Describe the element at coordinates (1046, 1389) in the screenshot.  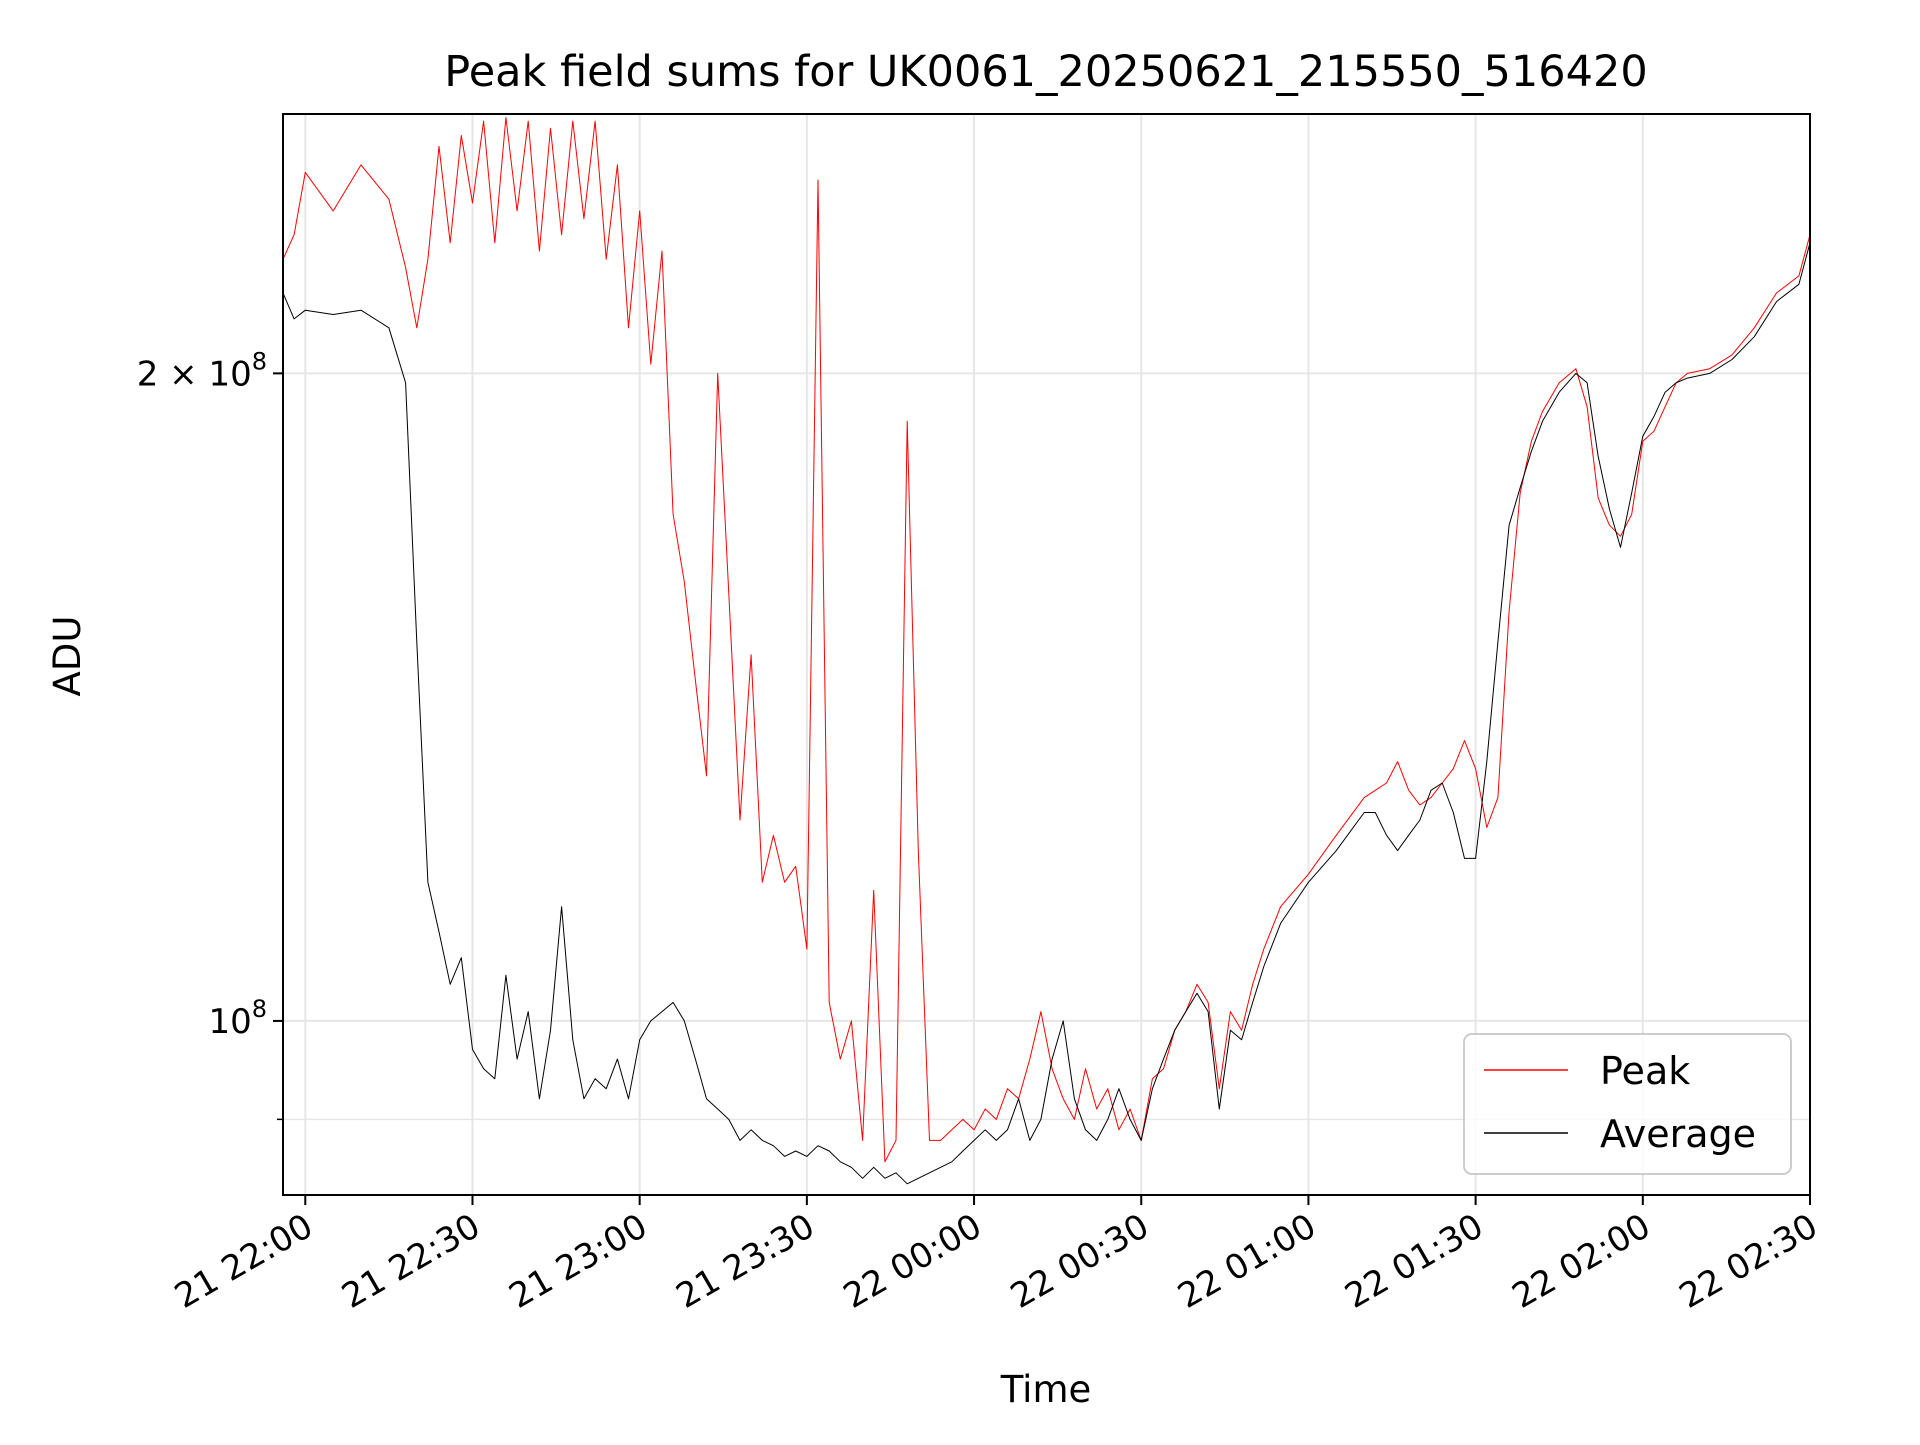
I see `x-axis-label: Time` at that location.